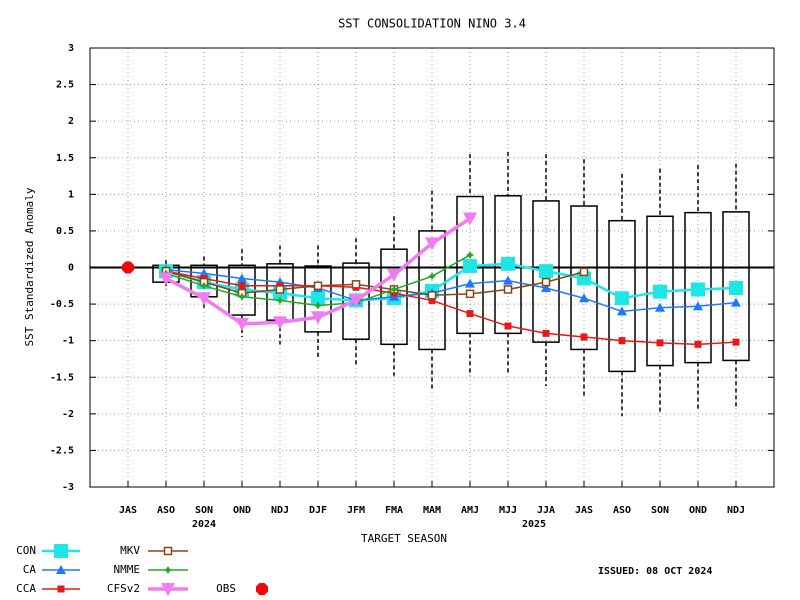 Image resolution: width=800 pixels, height=600 pixels. Describe the element at coordinates (584, 510) in the screenshot. I see `x-tick-label: JAS` at that location.